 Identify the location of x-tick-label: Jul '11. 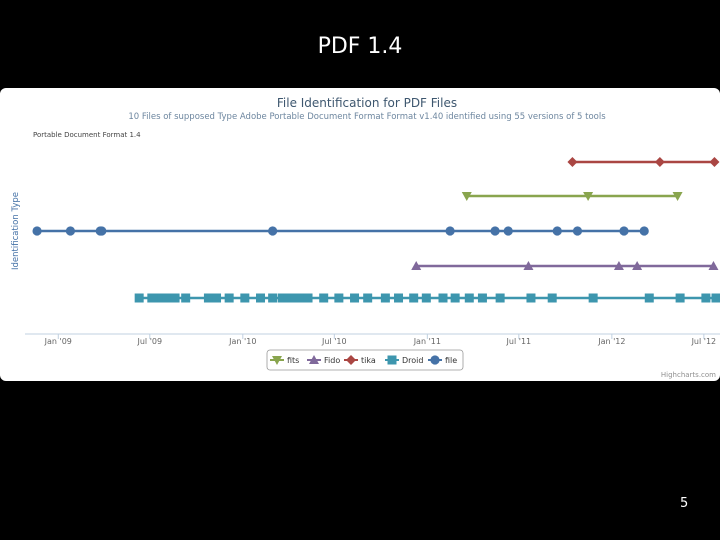
(519, 341).